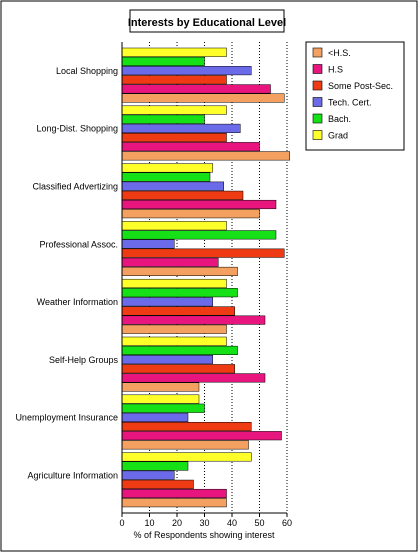  What do you see at coordinates (232, 523) in the screenshot?
I see `x-tick-label: 40` at bounding box center [232, 523].